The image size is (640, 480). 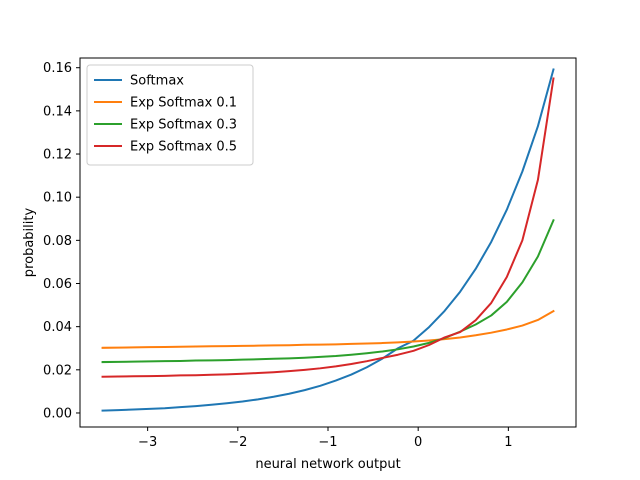 I want to click on legend-box, so click(x=170, y=115).